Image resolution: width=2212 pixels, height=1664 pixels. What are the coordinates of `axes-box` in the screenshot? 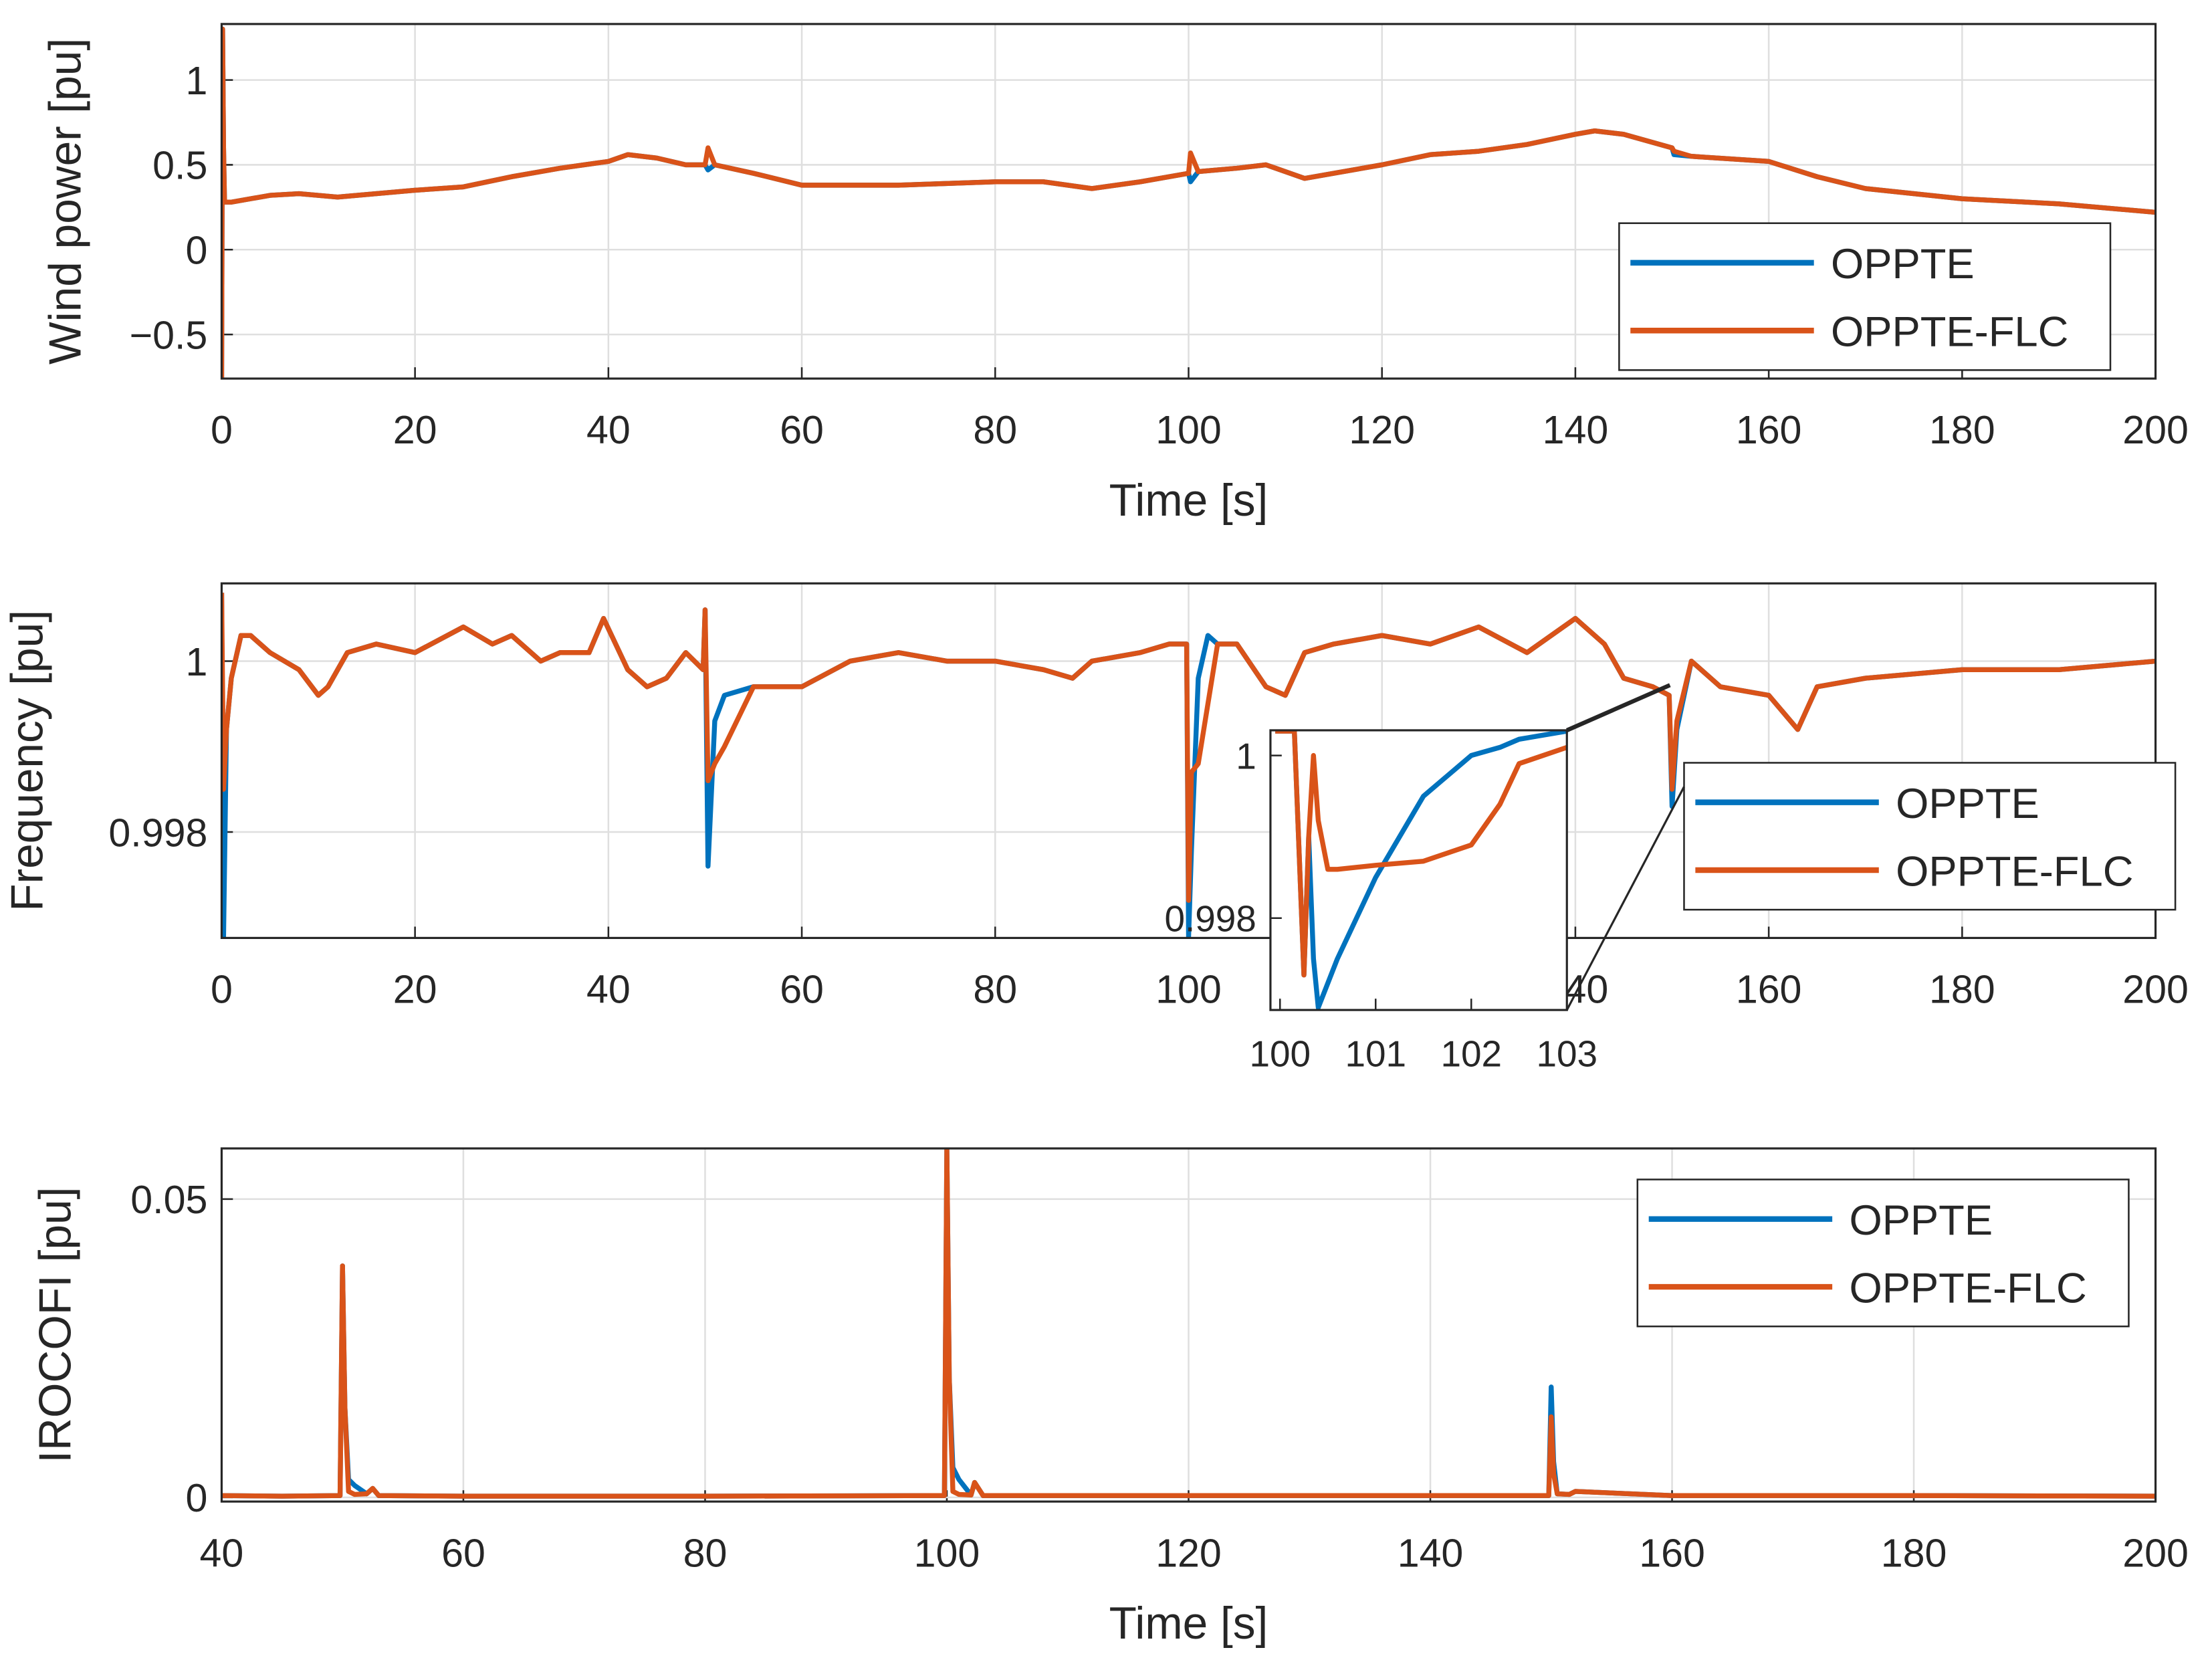 It's located at (1418, 870).